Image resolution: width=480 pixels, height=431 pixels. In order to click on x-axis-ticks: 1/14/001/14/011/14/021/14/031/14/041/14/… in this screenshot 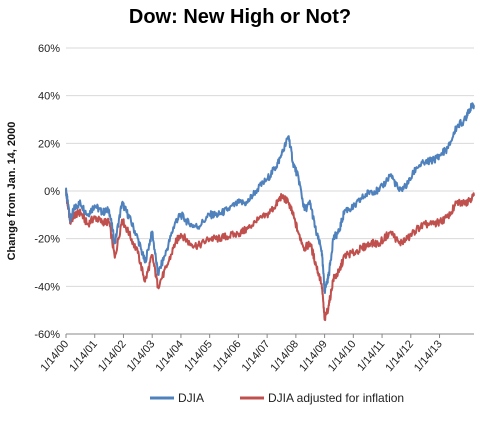, I will do `click(242, 354)`.